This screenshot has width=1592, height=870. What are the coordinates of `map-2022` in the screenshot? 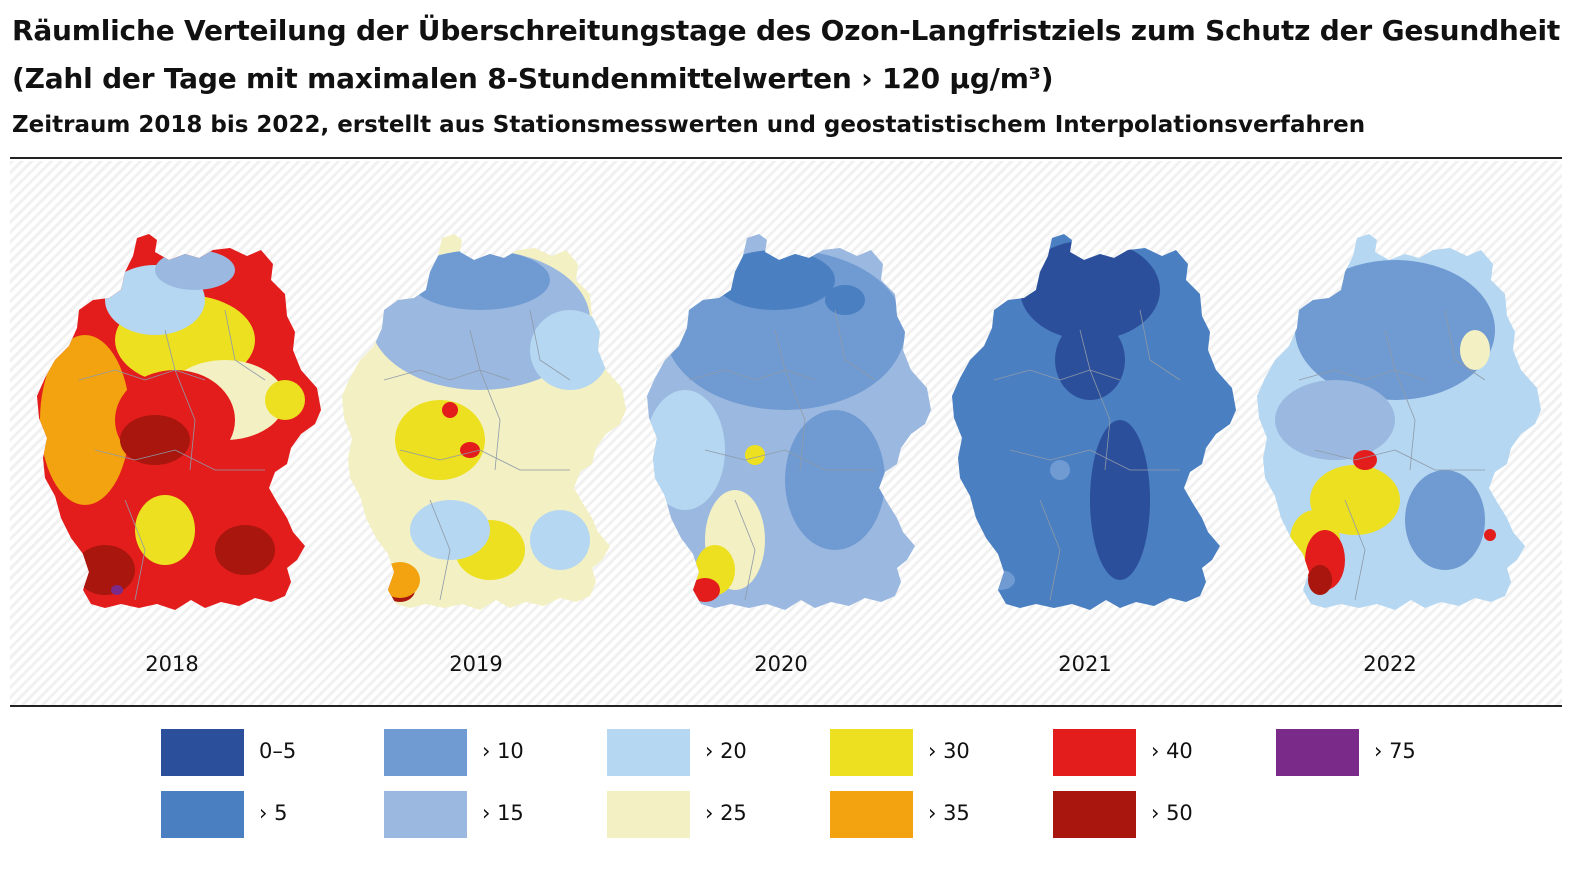 It's located at (1395, 420).